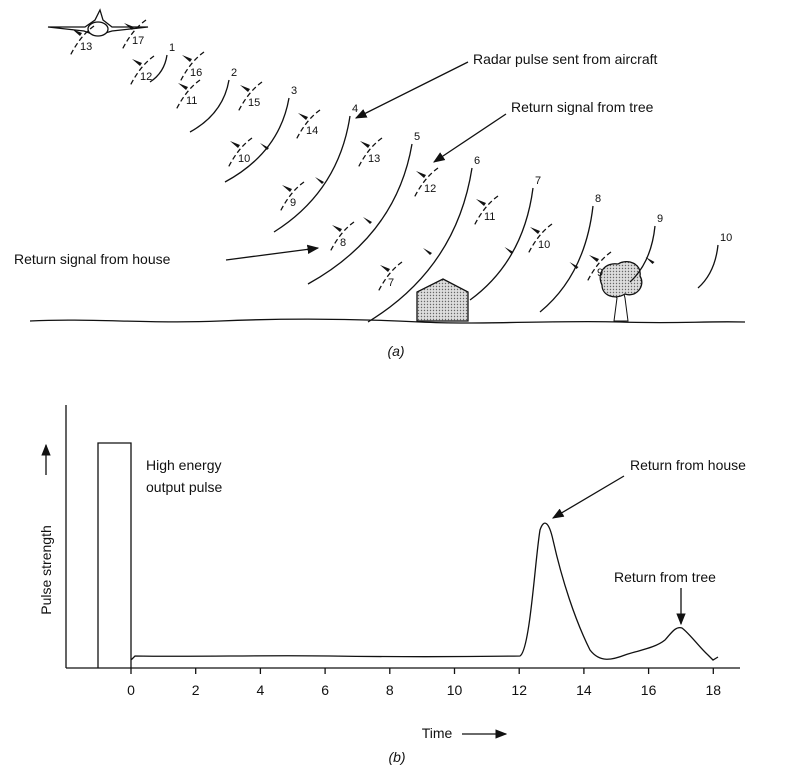 The width and height of the screenshot is (788, 774). What do you see at coordinates (325, 690) in the screenshot?
I see `x-tick-label: 6` at bounding box center [325, 690].